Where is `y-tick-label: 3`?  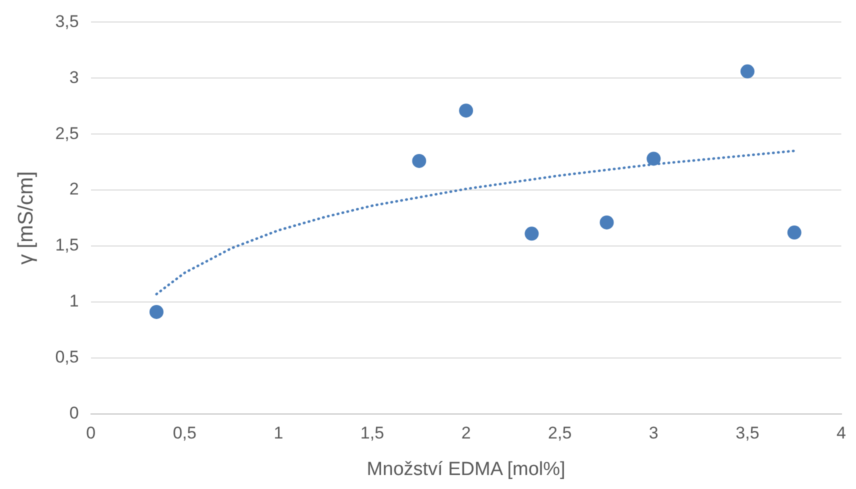
y-tick-label: 3 is located at coordinates (74, 77).